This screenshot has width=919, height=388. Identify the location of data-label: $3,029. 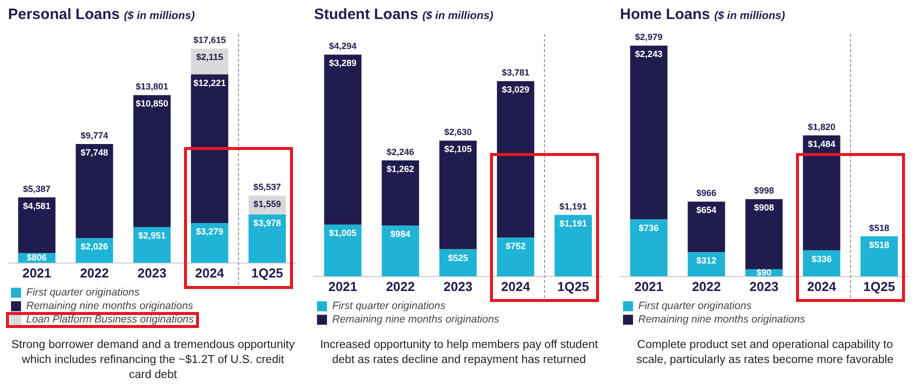
(516, 89).